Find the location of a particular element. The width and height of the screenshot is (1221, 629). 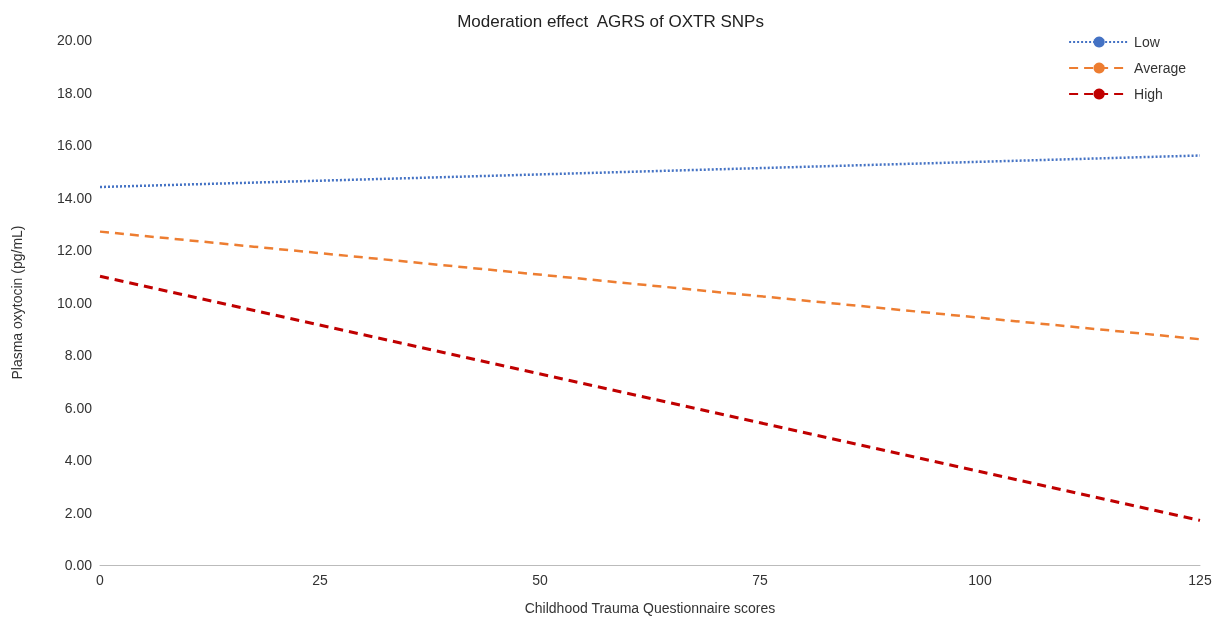

y-tick-label: 14.00 is located at coordinates (74, 197).